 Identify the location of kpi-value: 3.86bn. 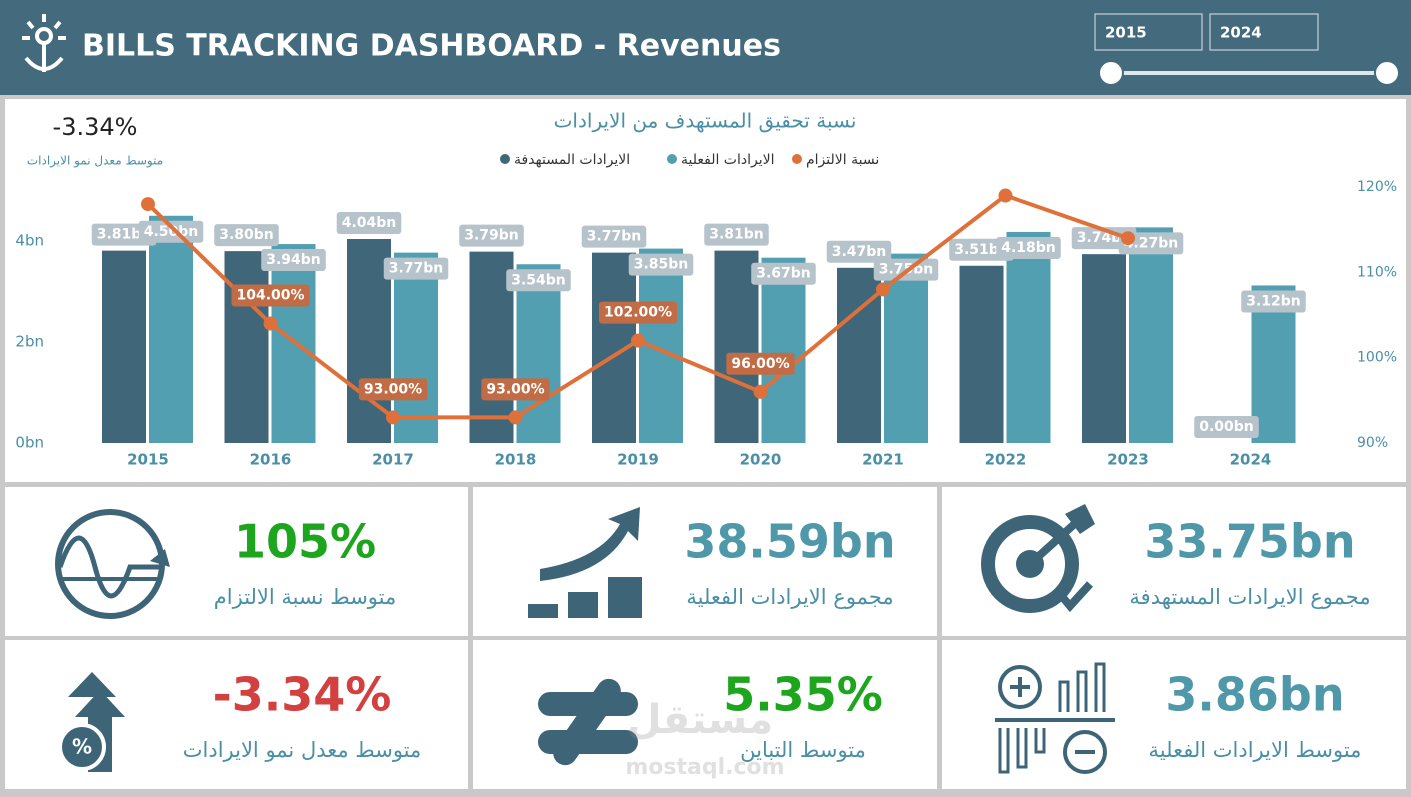
(1254, 695).